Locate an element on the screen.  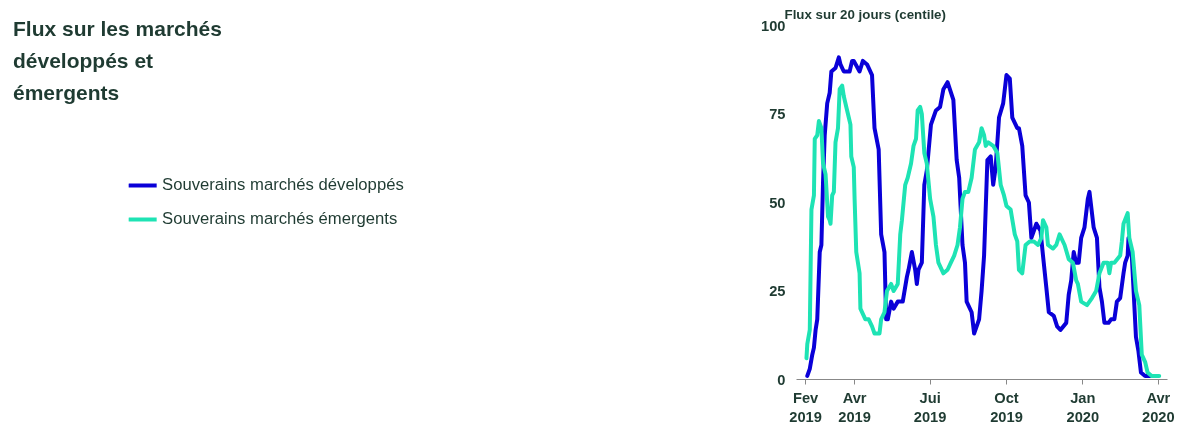
y-tick-label: 50 is located at coordinates (777, 202).